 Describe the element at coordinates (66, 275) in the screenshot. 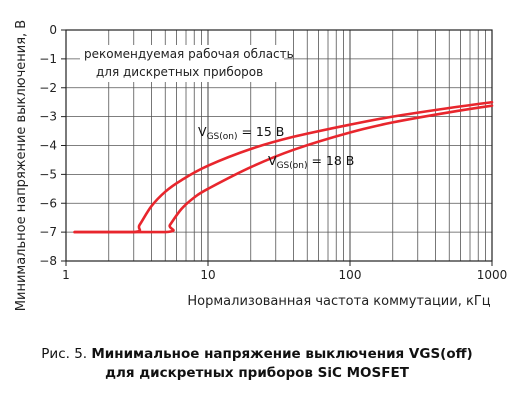

I see `x-tick-label: 1` at that location.